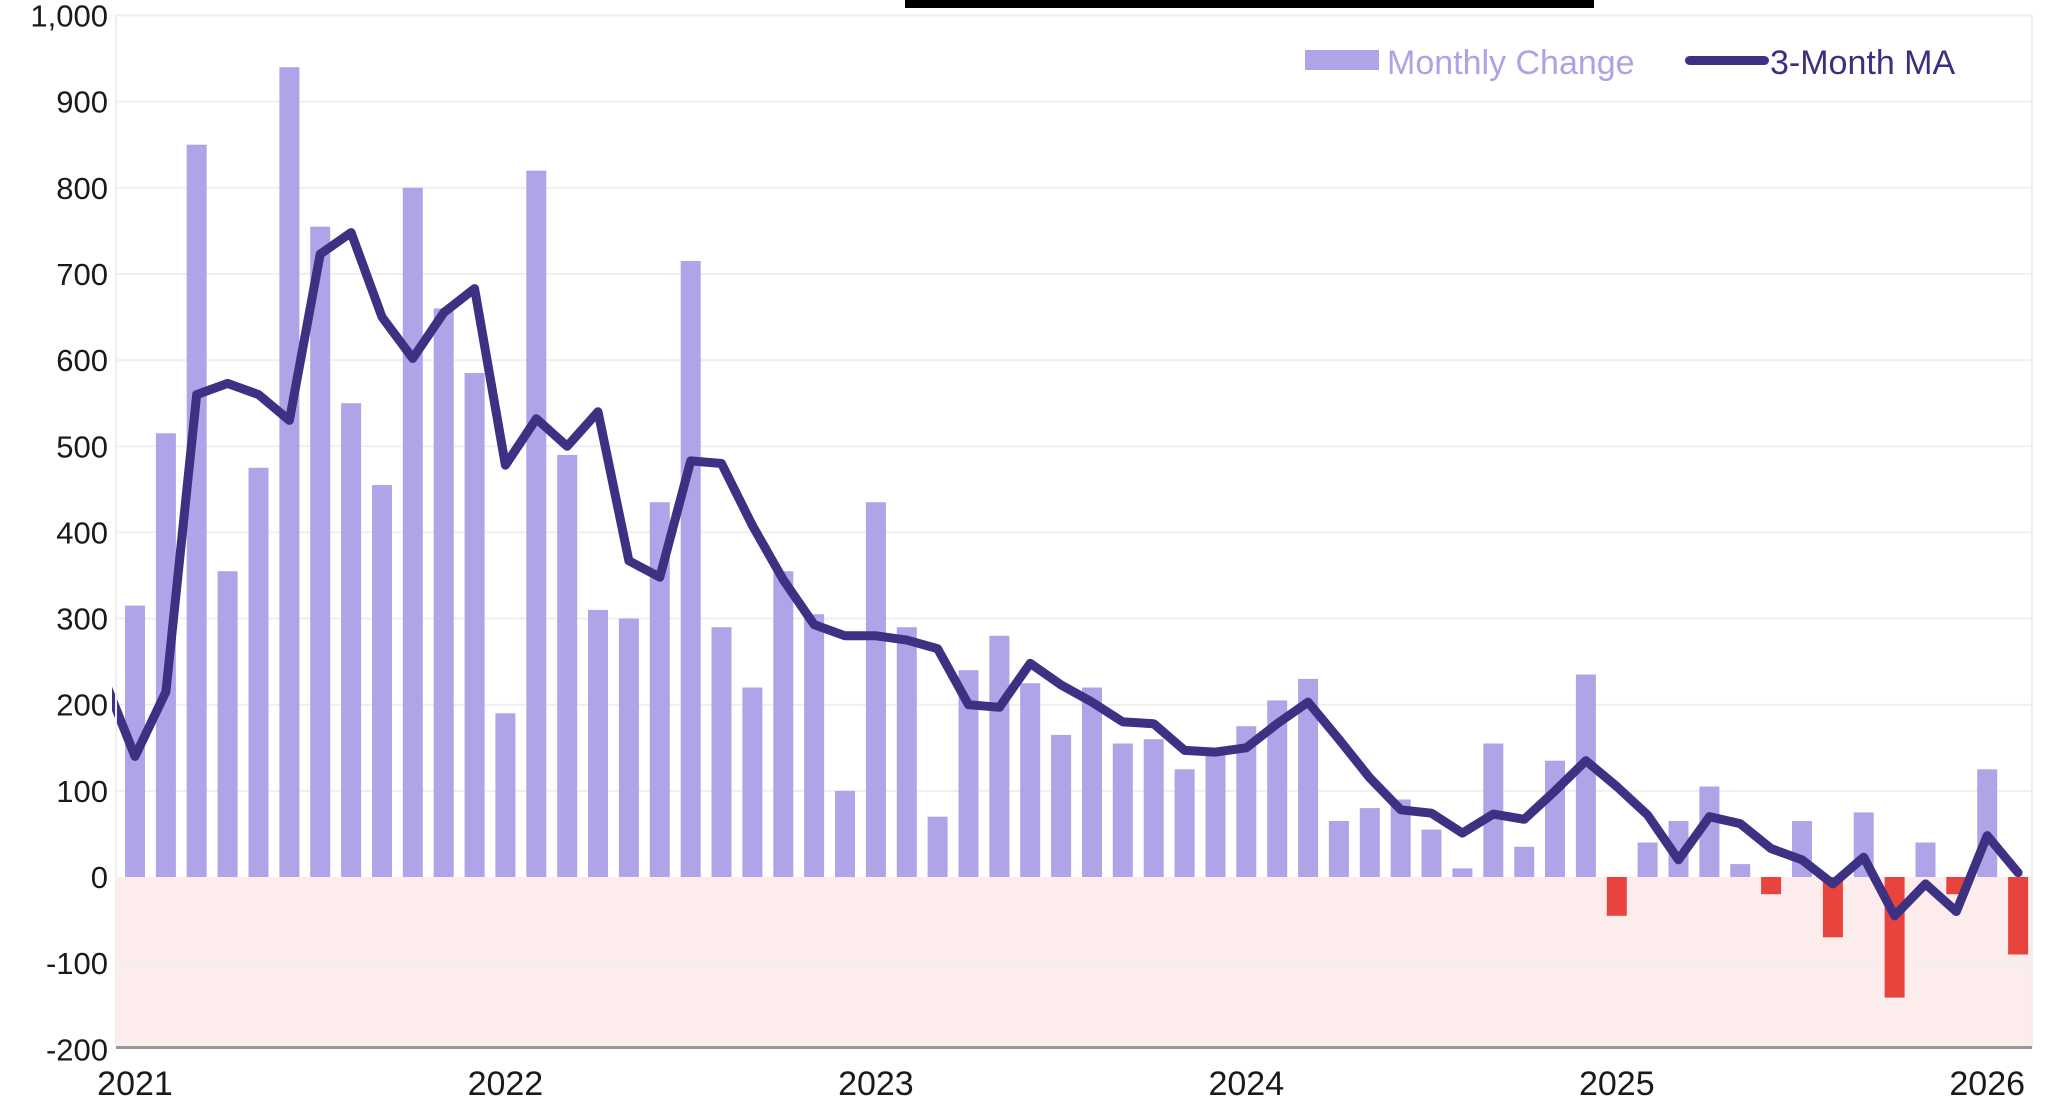 This screenshot has width=2048, height=1118. Describe the element at coordinates (1061, 1084) in the screenshot. I see `x-axis-labels: 2021 2022 2023 2024 2025 2026` at that location.